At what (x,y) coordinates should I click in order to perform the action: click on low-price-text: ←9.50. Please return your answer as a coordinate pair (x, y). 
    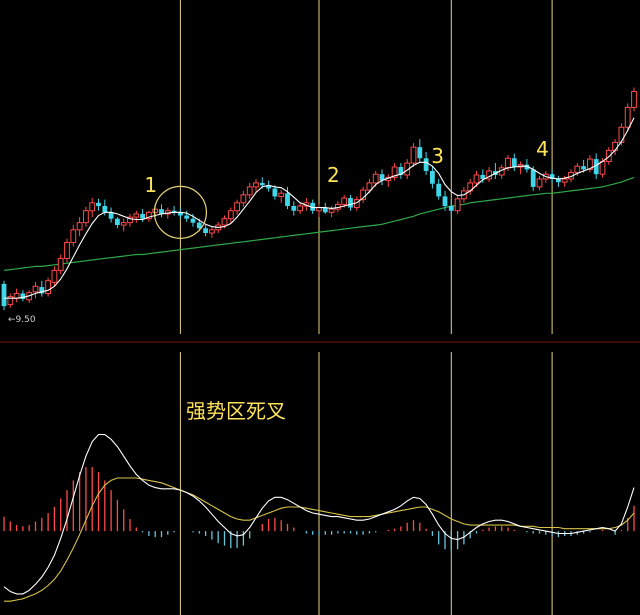
    Looking at the image, I should click on (22, 320).